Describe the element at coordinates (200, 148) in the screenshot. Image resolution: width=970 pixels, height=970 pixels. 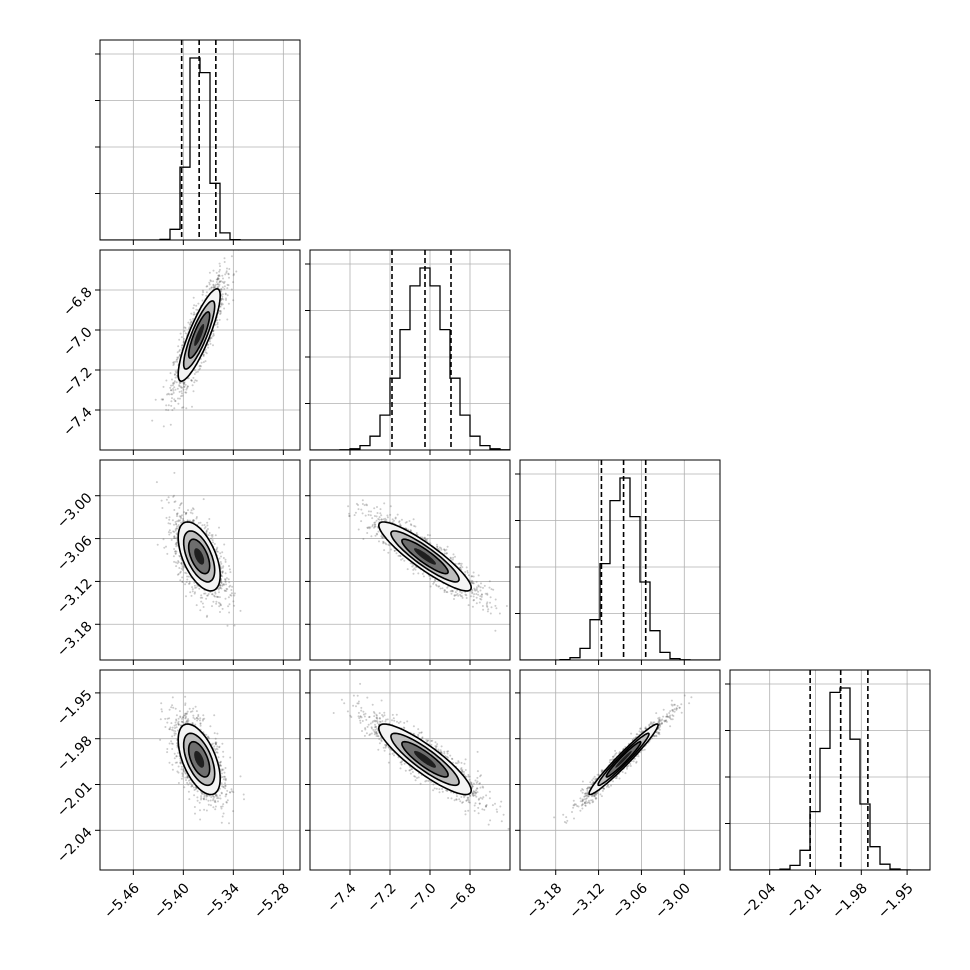
I see `histogram-step` at that location.